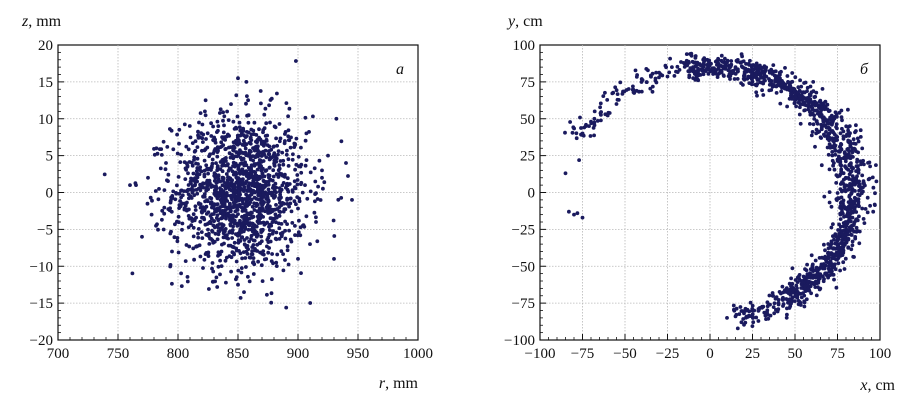 This screenshot has width=904, height=396. I want to click on y-tick-label: −50, so click(523, 267).